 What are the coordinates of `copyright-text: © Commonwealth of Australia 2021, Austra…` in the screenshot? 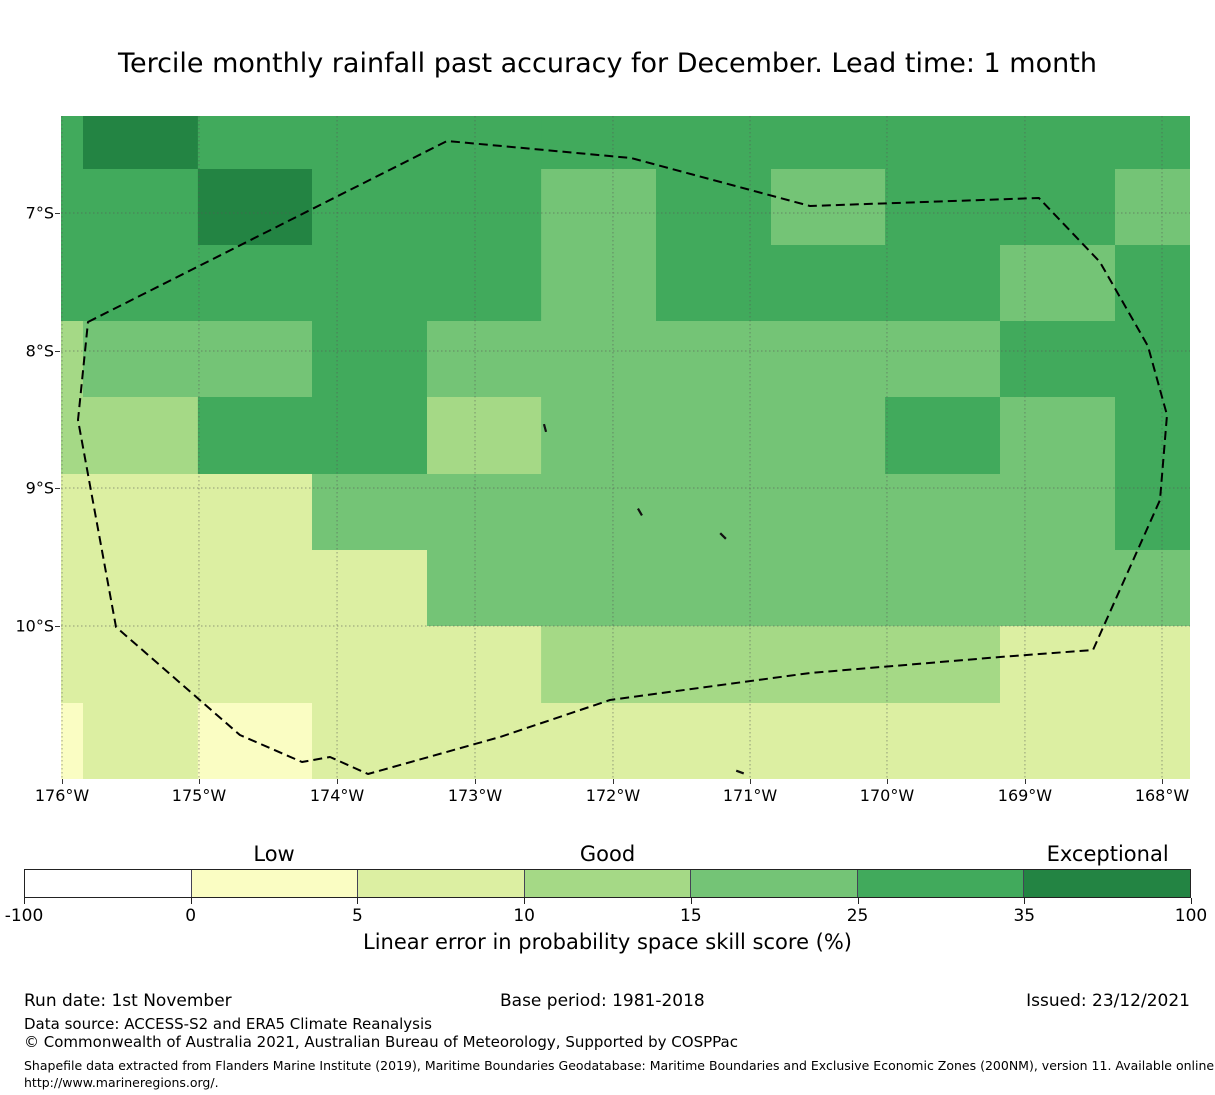 It's located at (381, 1042).